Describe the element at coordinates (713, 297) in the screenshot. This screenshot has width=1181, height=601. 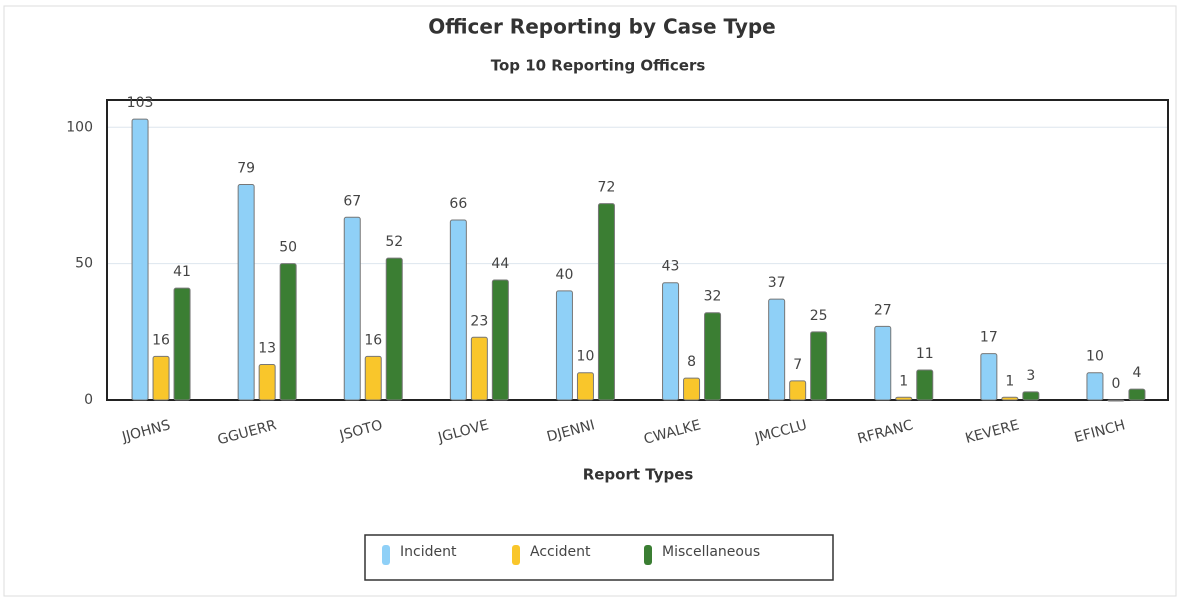
I see `value-label: 32` at that location.